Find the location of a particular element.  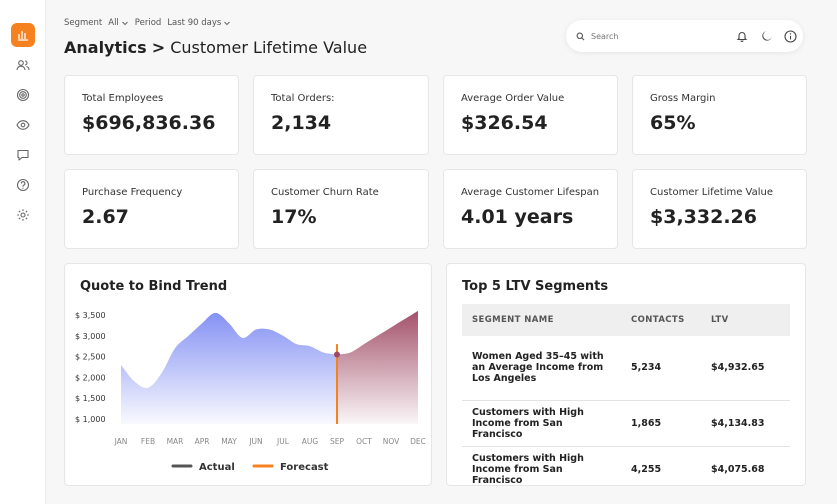

x-axis-tick-label: JUL is located at coordinates (283, 441).